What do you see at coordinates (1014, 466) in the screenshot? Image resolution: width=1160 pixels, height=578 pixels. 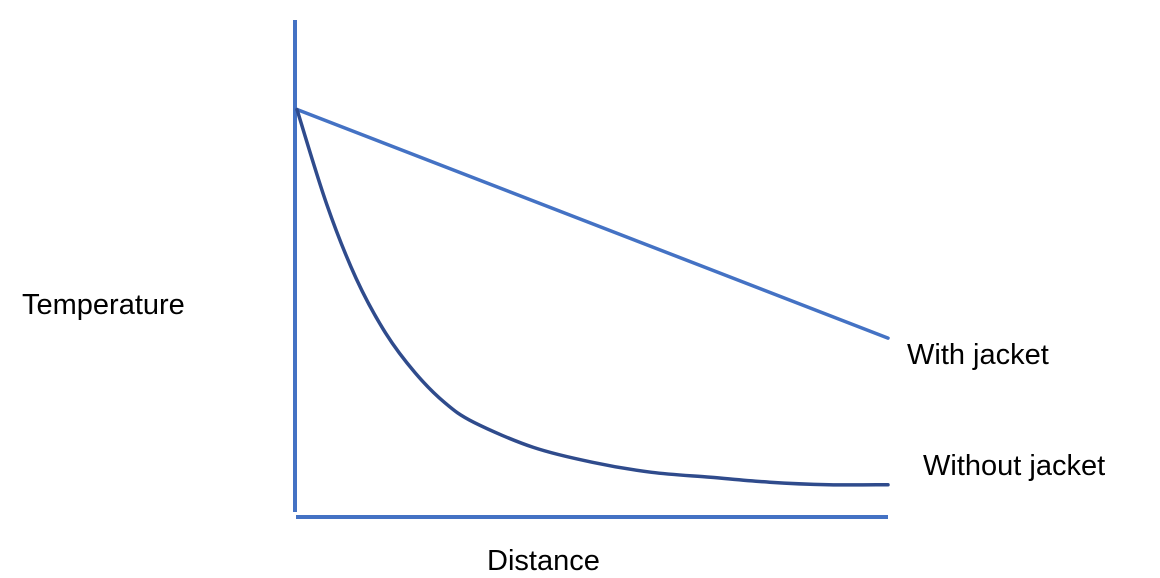 I see `series-label-without-jacket: Without jacket` at bounding box center [1014, 466].